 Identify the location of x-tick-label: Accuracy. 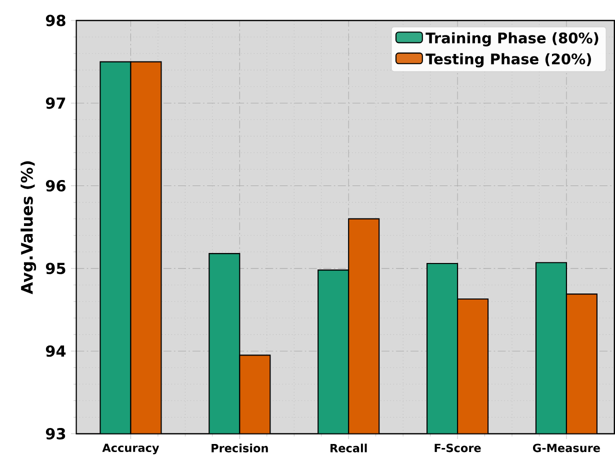
(131, 449).